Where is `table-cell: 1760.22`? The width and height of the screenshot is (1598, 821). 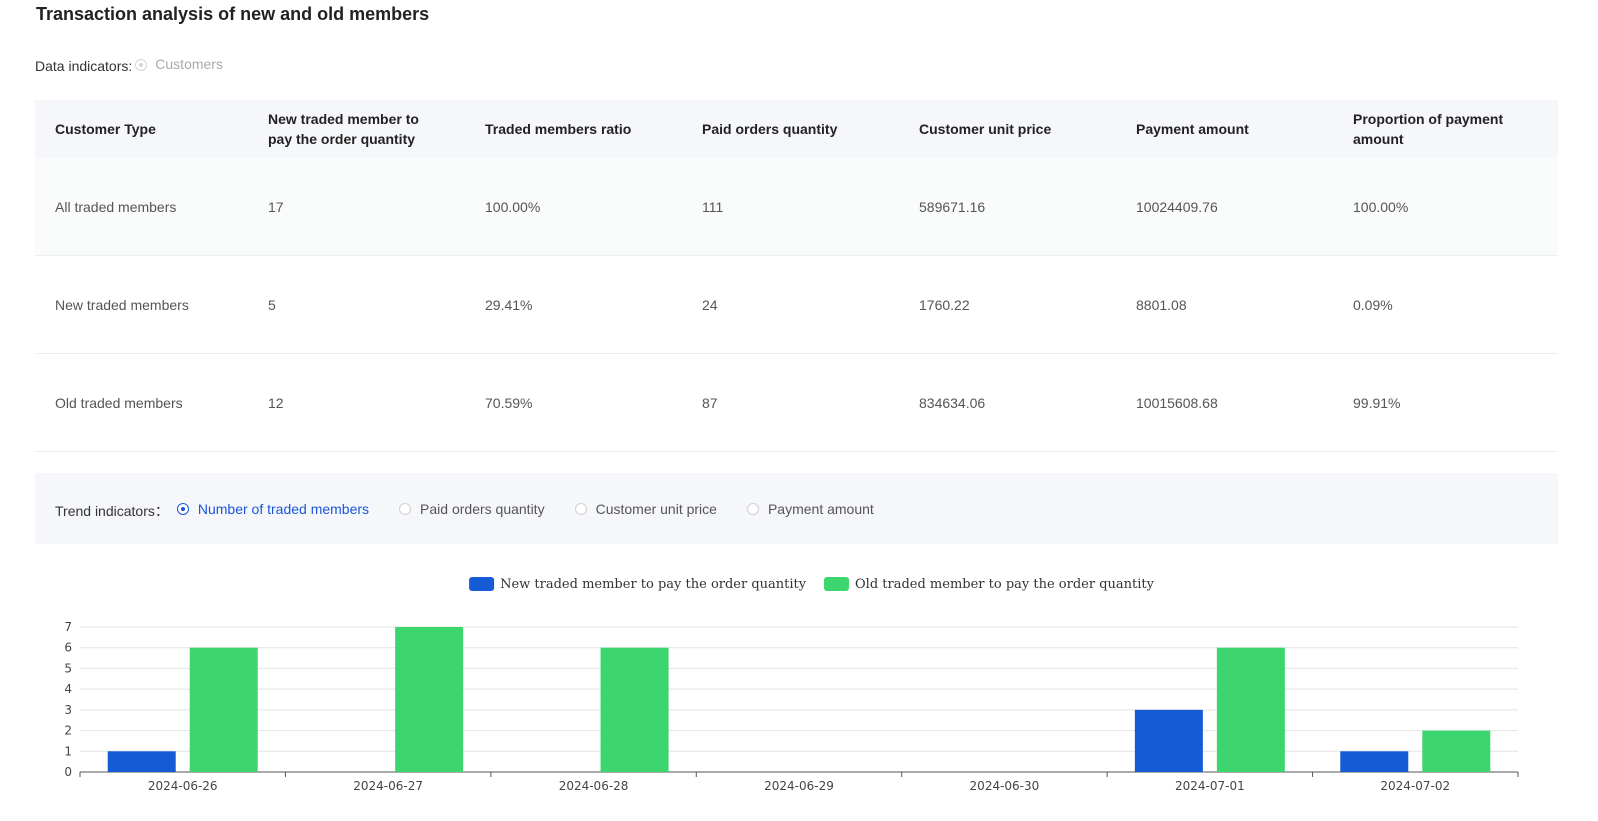
table-cell: 1760.22 is located at coordinates (1007, 304).